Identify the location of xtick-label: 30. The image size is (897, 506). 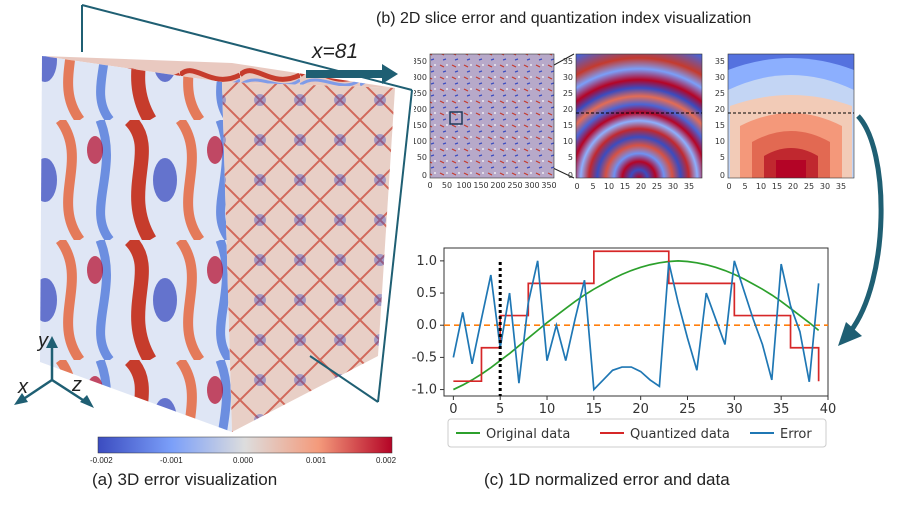
(734, 409).